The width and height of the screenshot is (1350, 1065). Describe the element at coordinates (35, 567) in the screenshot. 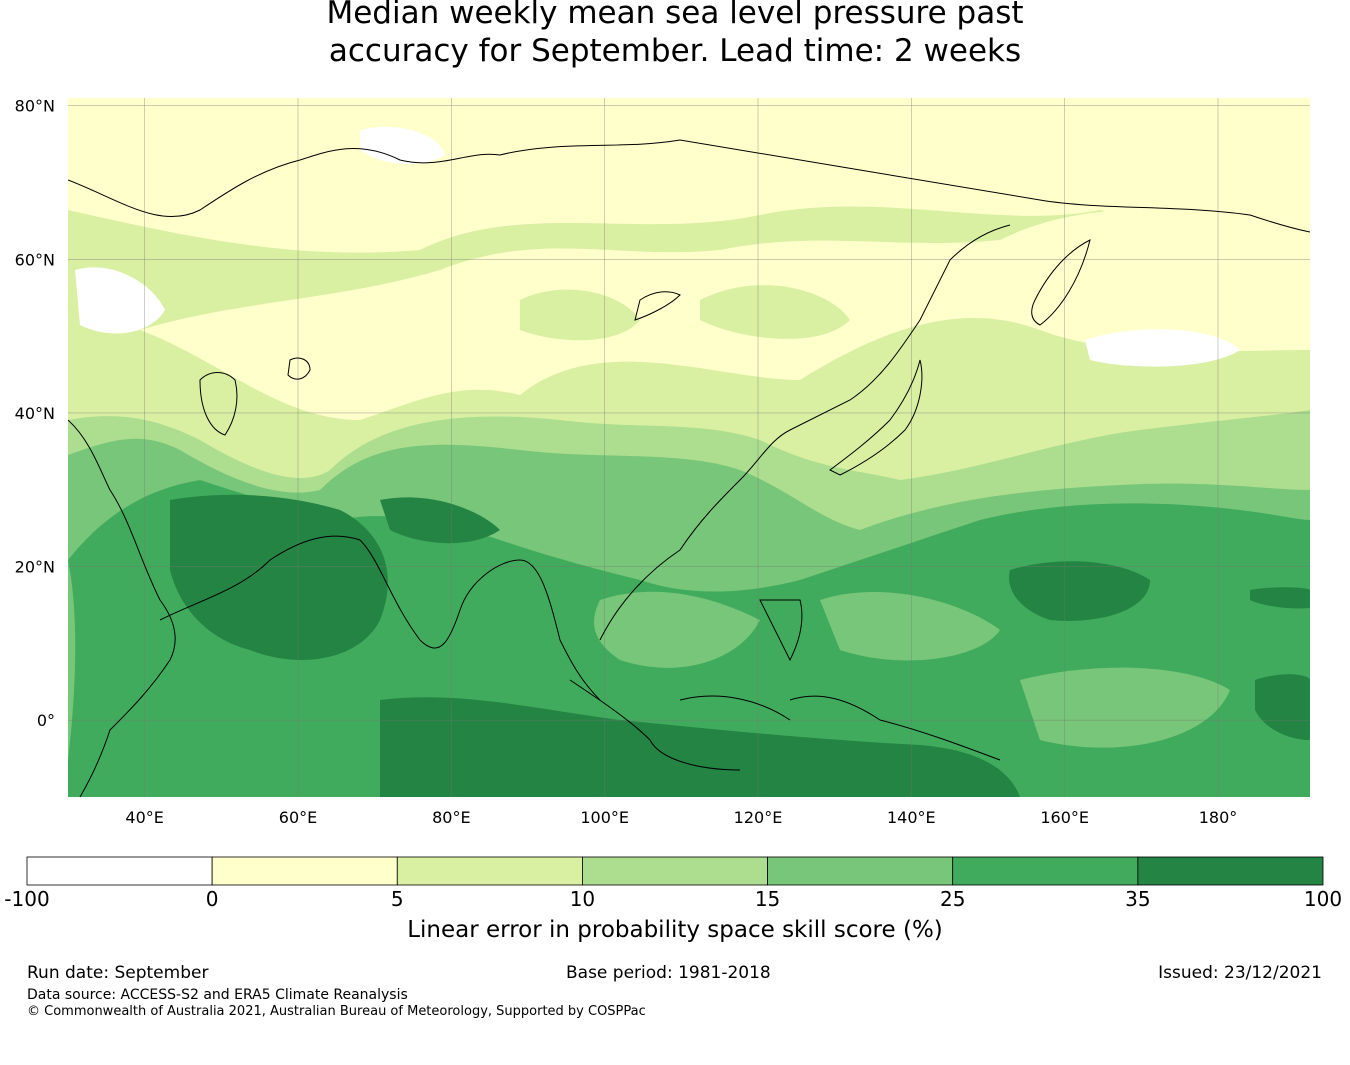

I see `latitude-tick-label: 20°N` at that location.